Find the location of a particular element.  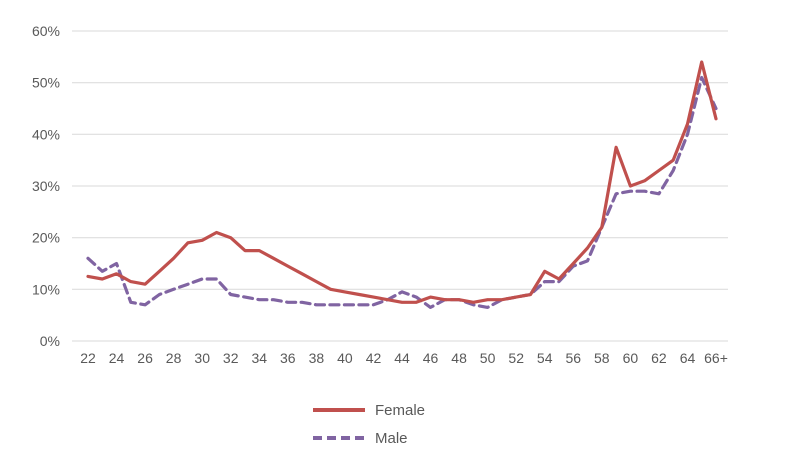

x-axis-tick-label: 40 is located at coordinates (345, 358).